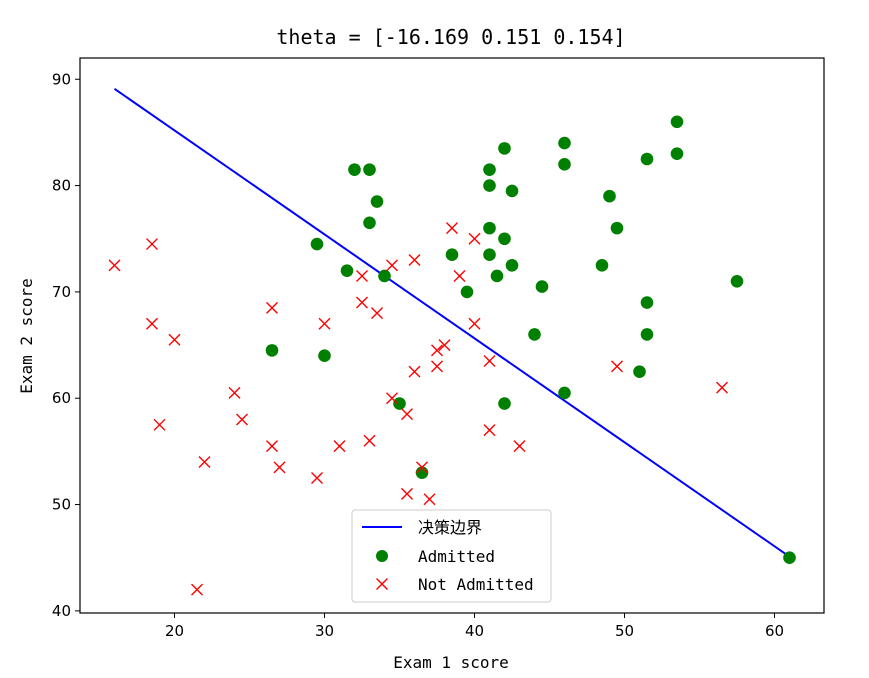 Image resolution: width=869 pixels, height=678 pixels. Describe the element at coordinates (174, 631) in the screenshot. I see `x-tick-label: 20` at that location.